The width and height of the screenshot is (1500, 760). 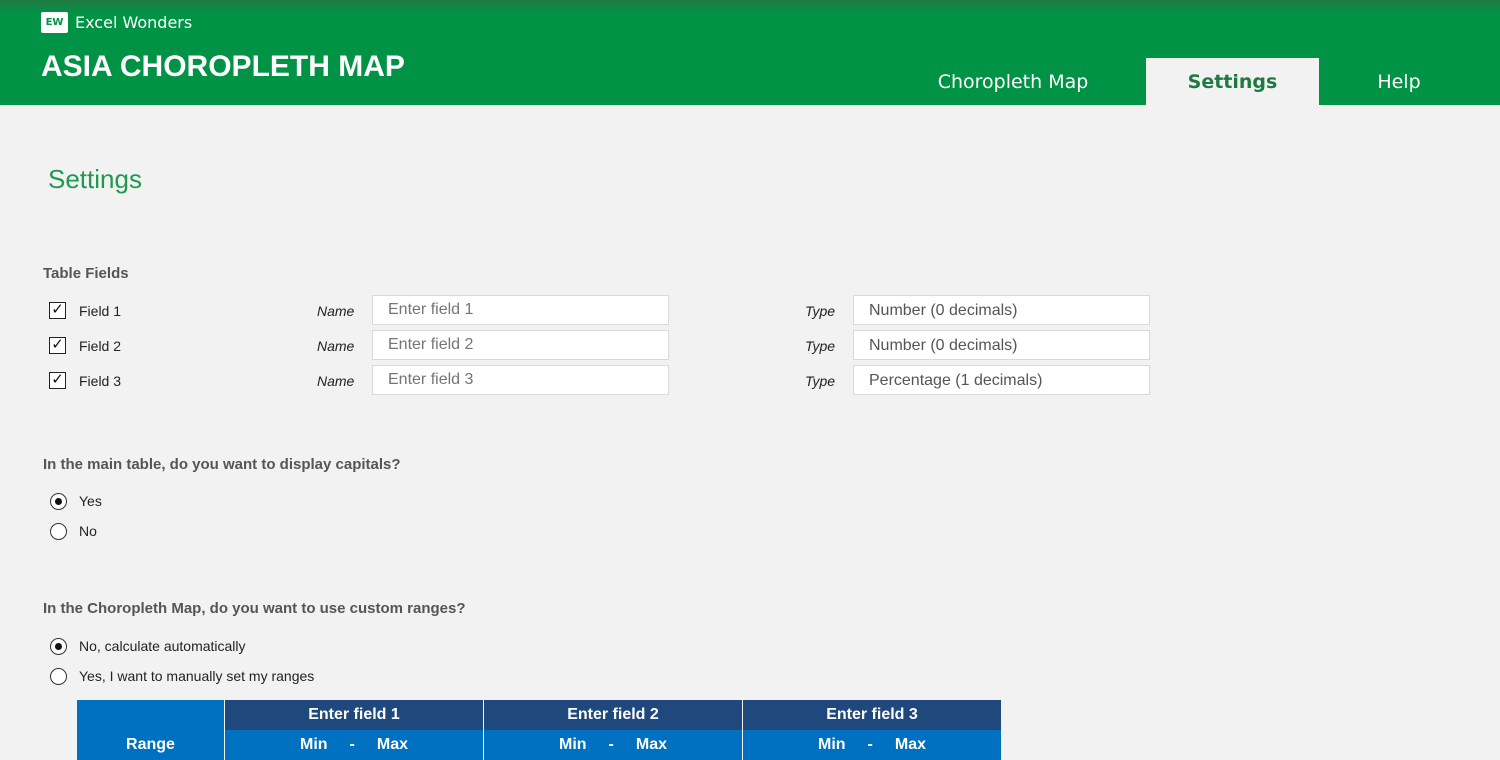 What do you see at coordinates (58, 676) in the screenshot?
I see `ranges-manual-radio` at bounding box center [58, 676].